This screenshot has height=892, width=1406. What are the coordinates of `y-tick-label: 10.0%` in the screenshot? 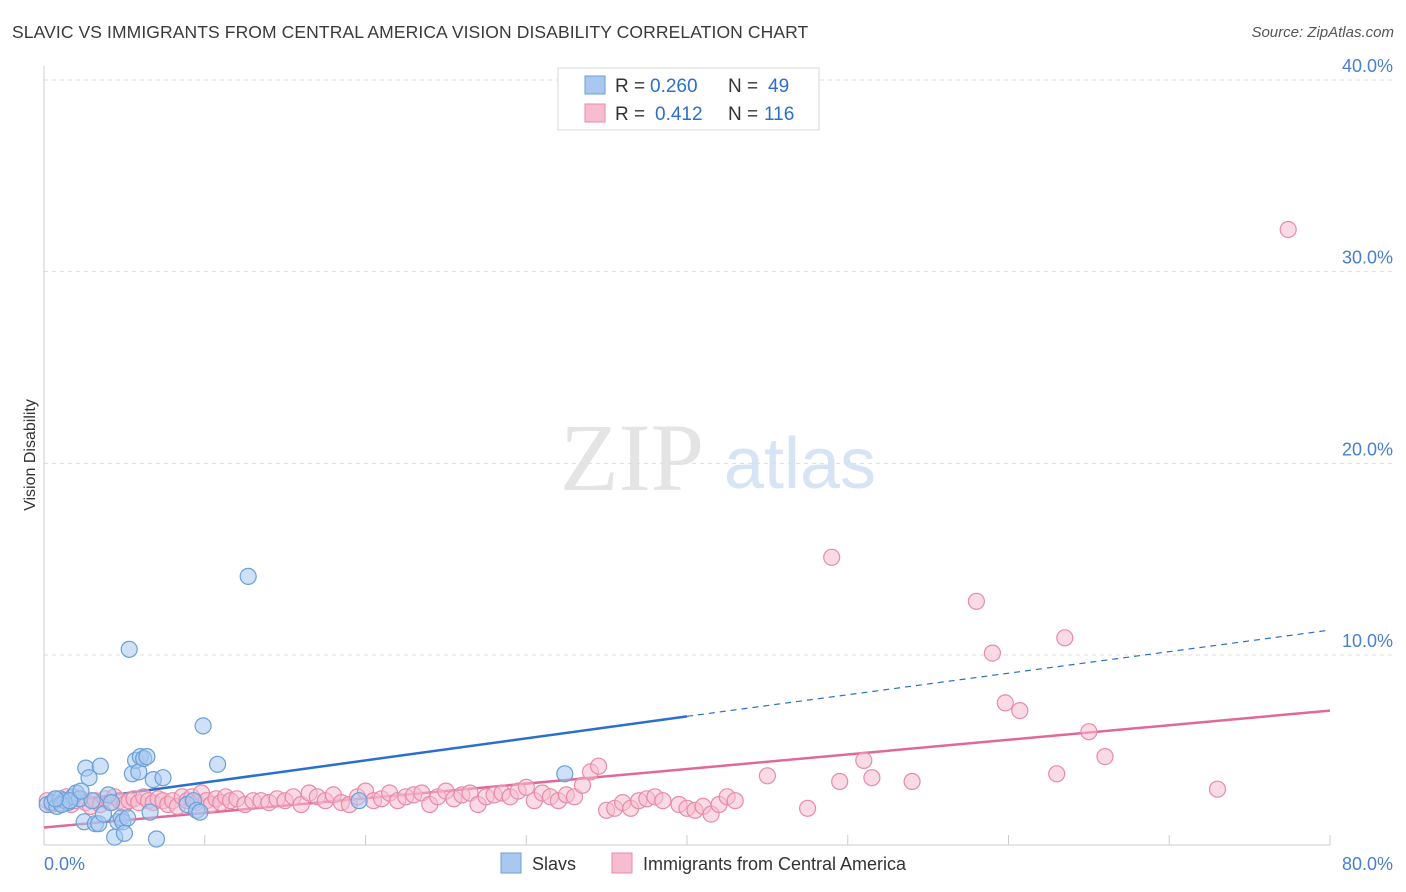 It's located at (1367, 641).